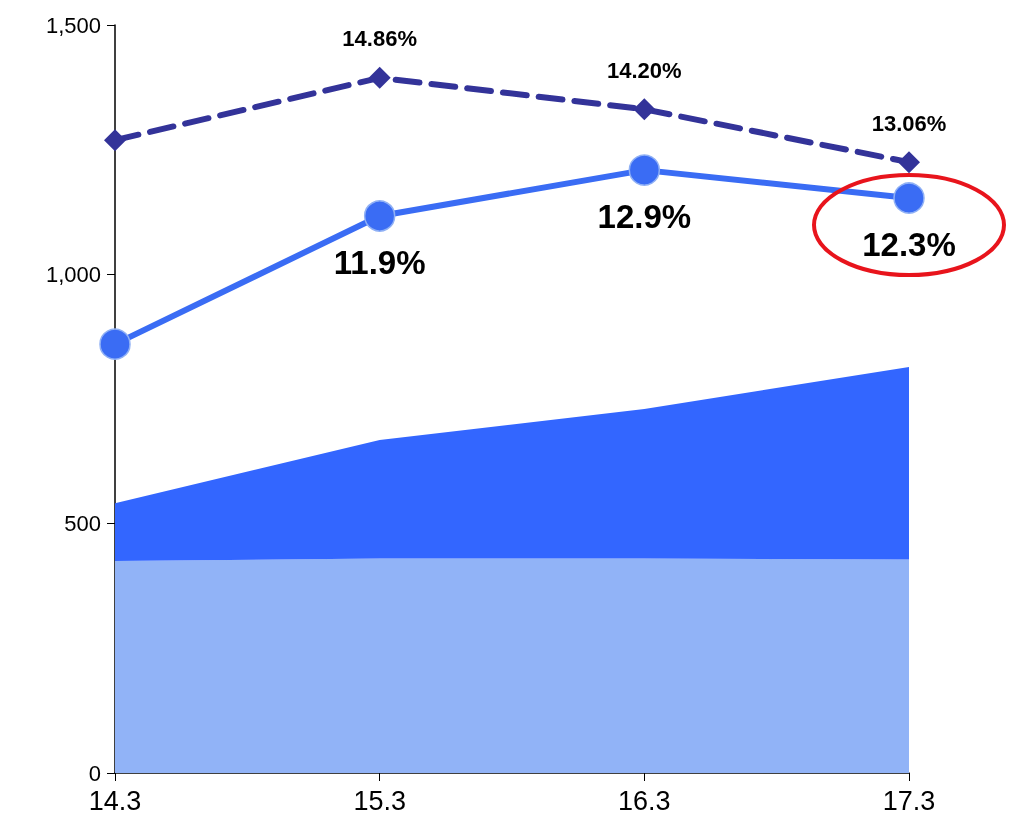  Describe the element at coordinates (644, 217) in the screenshot. I see `annotation: 12.9%` at that location.